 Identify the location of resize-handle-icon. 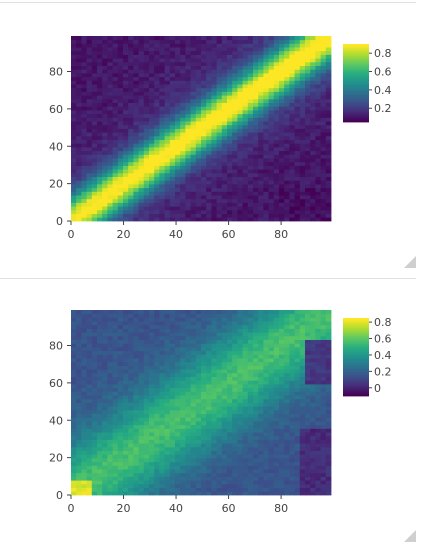
(410, 262).